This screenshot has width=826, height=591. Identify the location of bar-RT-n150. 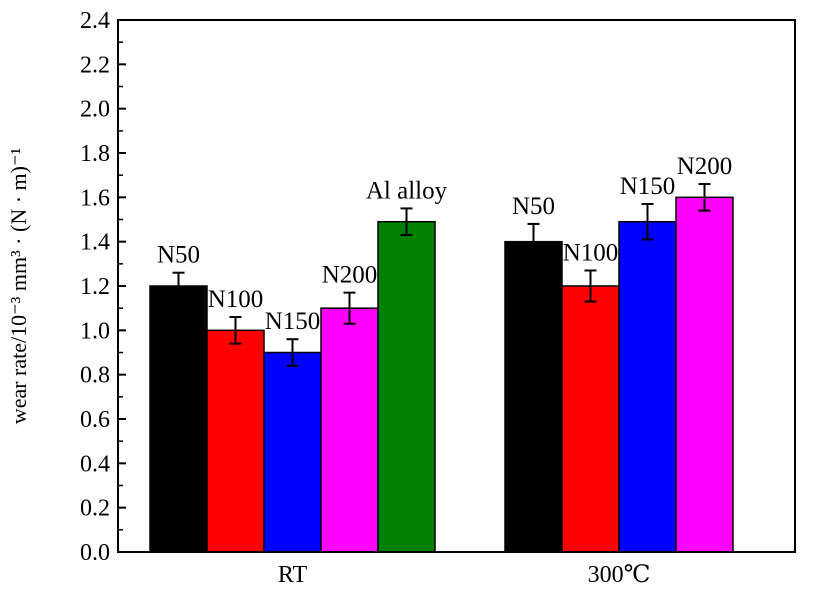
(292, 452).